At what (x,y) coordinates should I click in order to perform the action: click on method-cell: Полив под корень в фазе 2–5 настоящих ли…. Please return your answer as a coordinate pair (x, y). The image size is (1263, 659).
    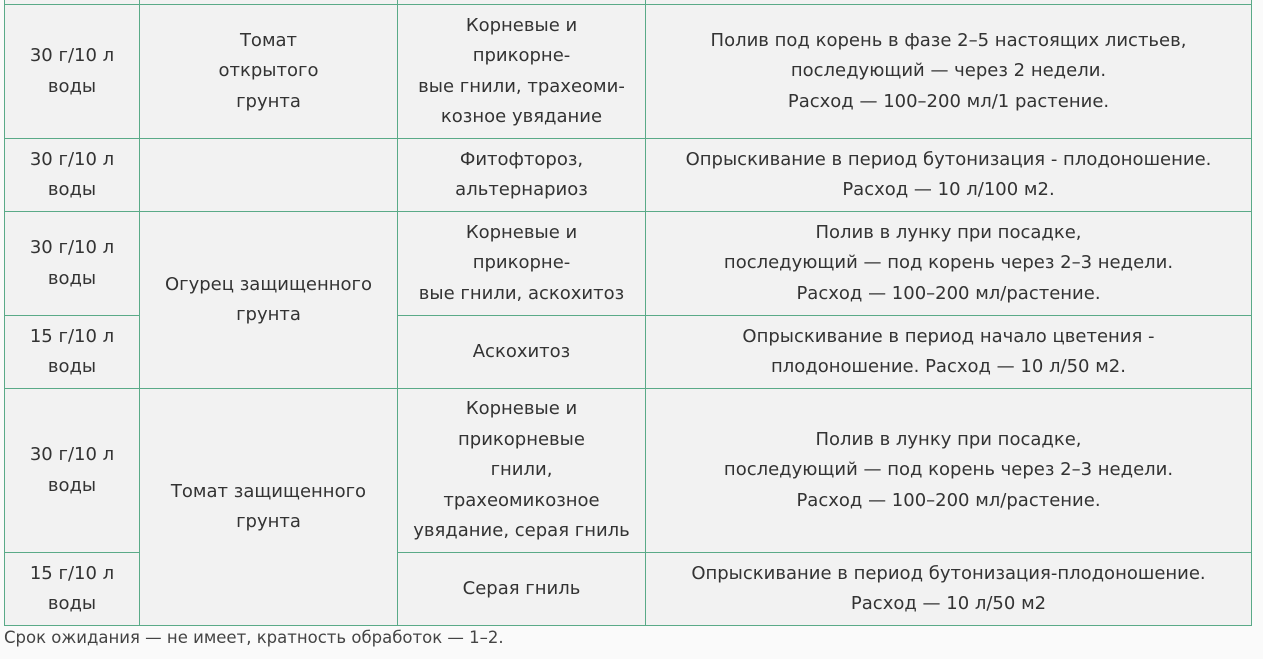
    Looking at the image, I should click on (948, 71).